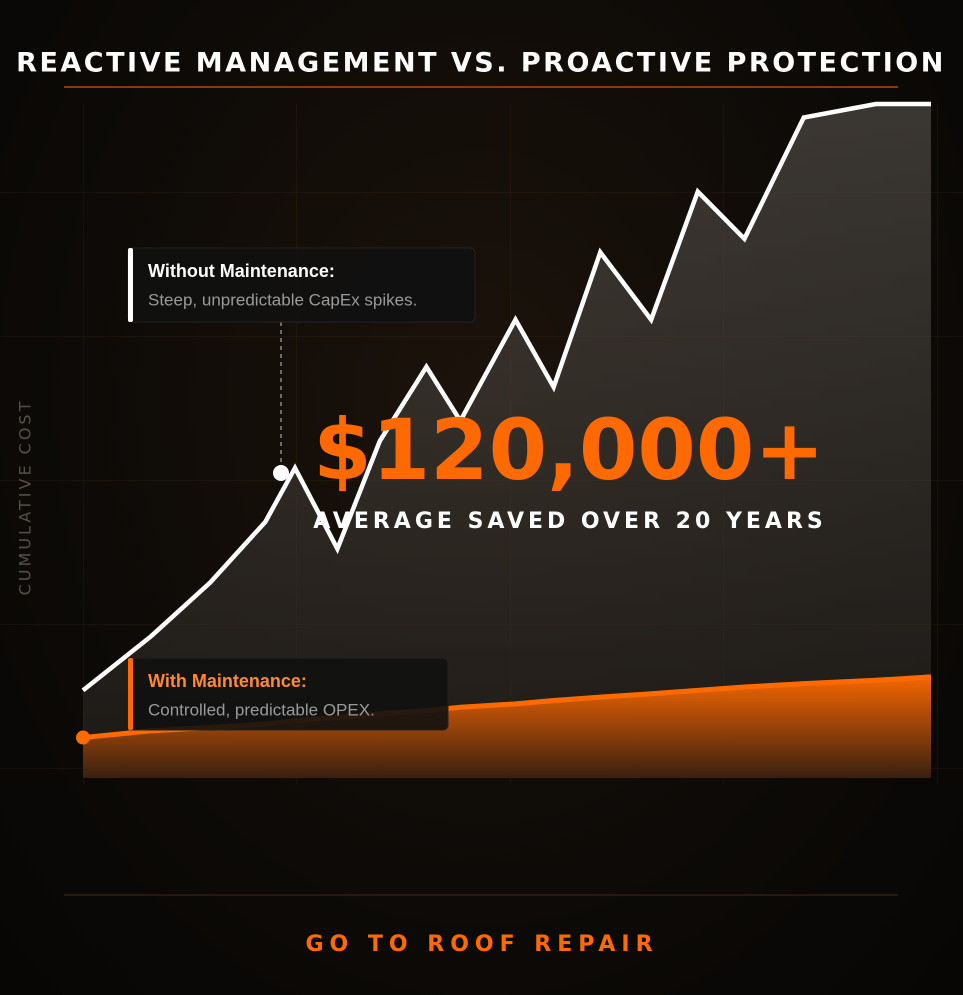 The height and width of the screenshot is (995, 963). What do you see at coordinates (569, 521) in the screenshot?
I see `highlight-caption: AVERAGE SAVED OVER 20 YEARS` at bounding box center [569, 521].